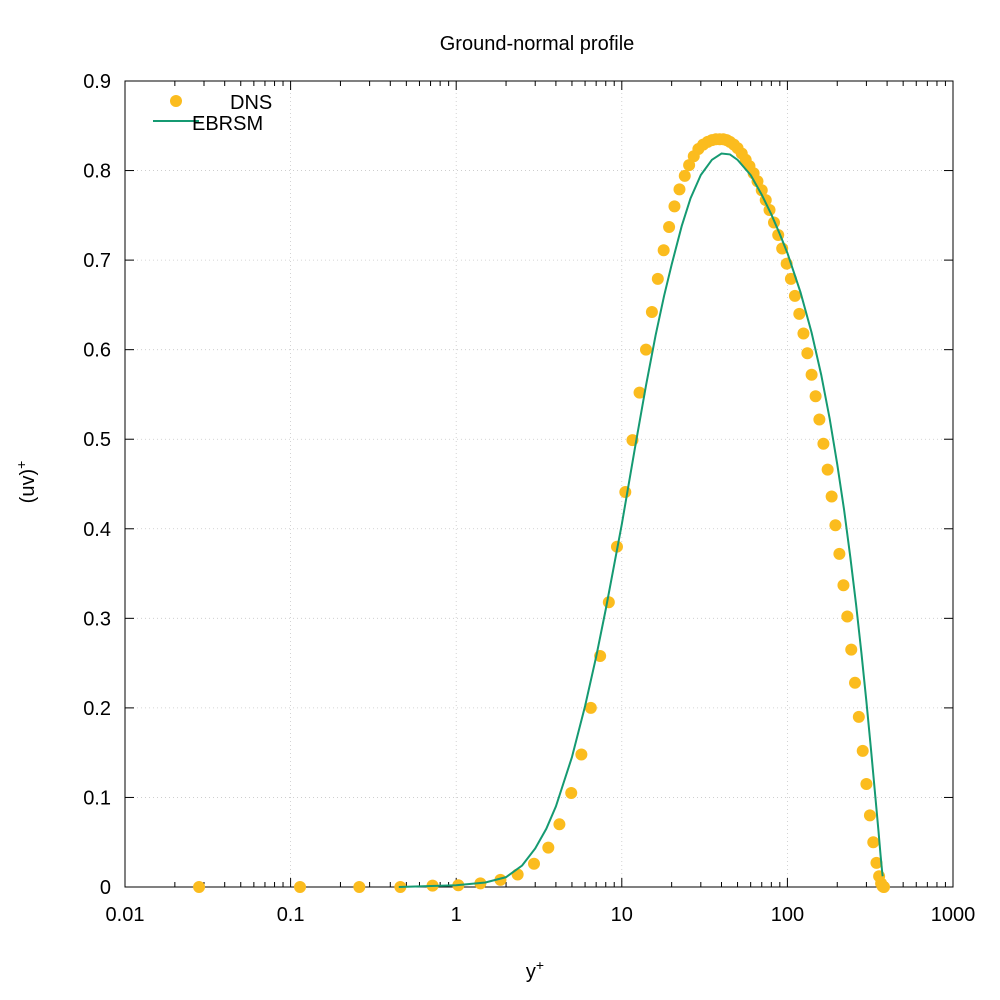  Describe the element at coordinates (787, 915) in the screenshot. I see `x-tick-label: 100` at that location.